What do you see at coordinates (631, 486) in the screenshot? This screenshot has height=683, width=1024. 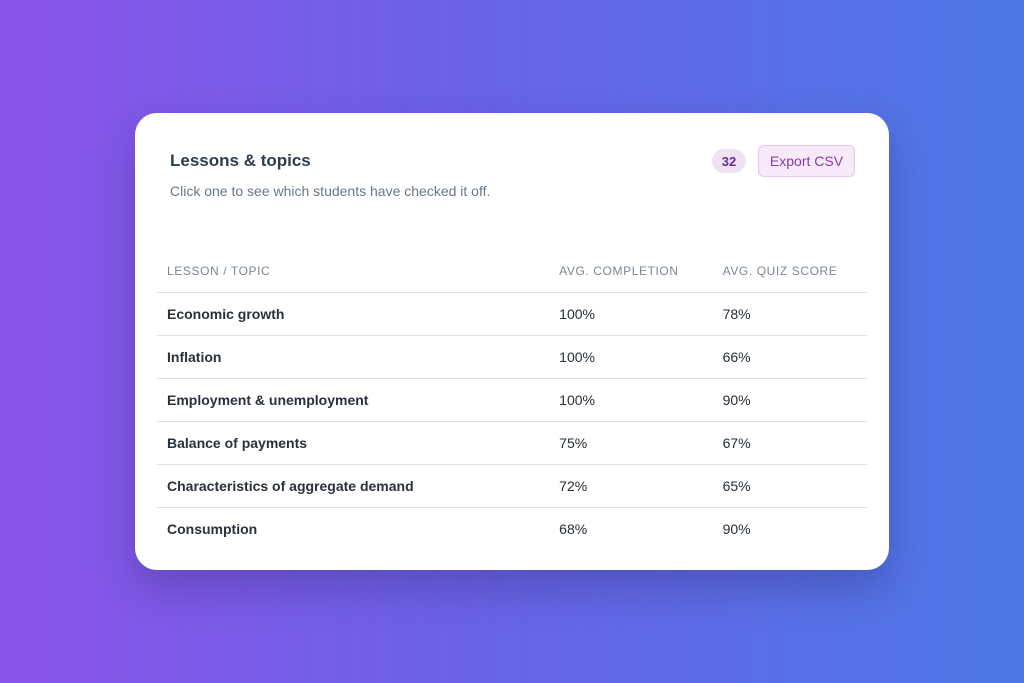 I see `cell-completion: 72%` at bounding box center [631, 486].